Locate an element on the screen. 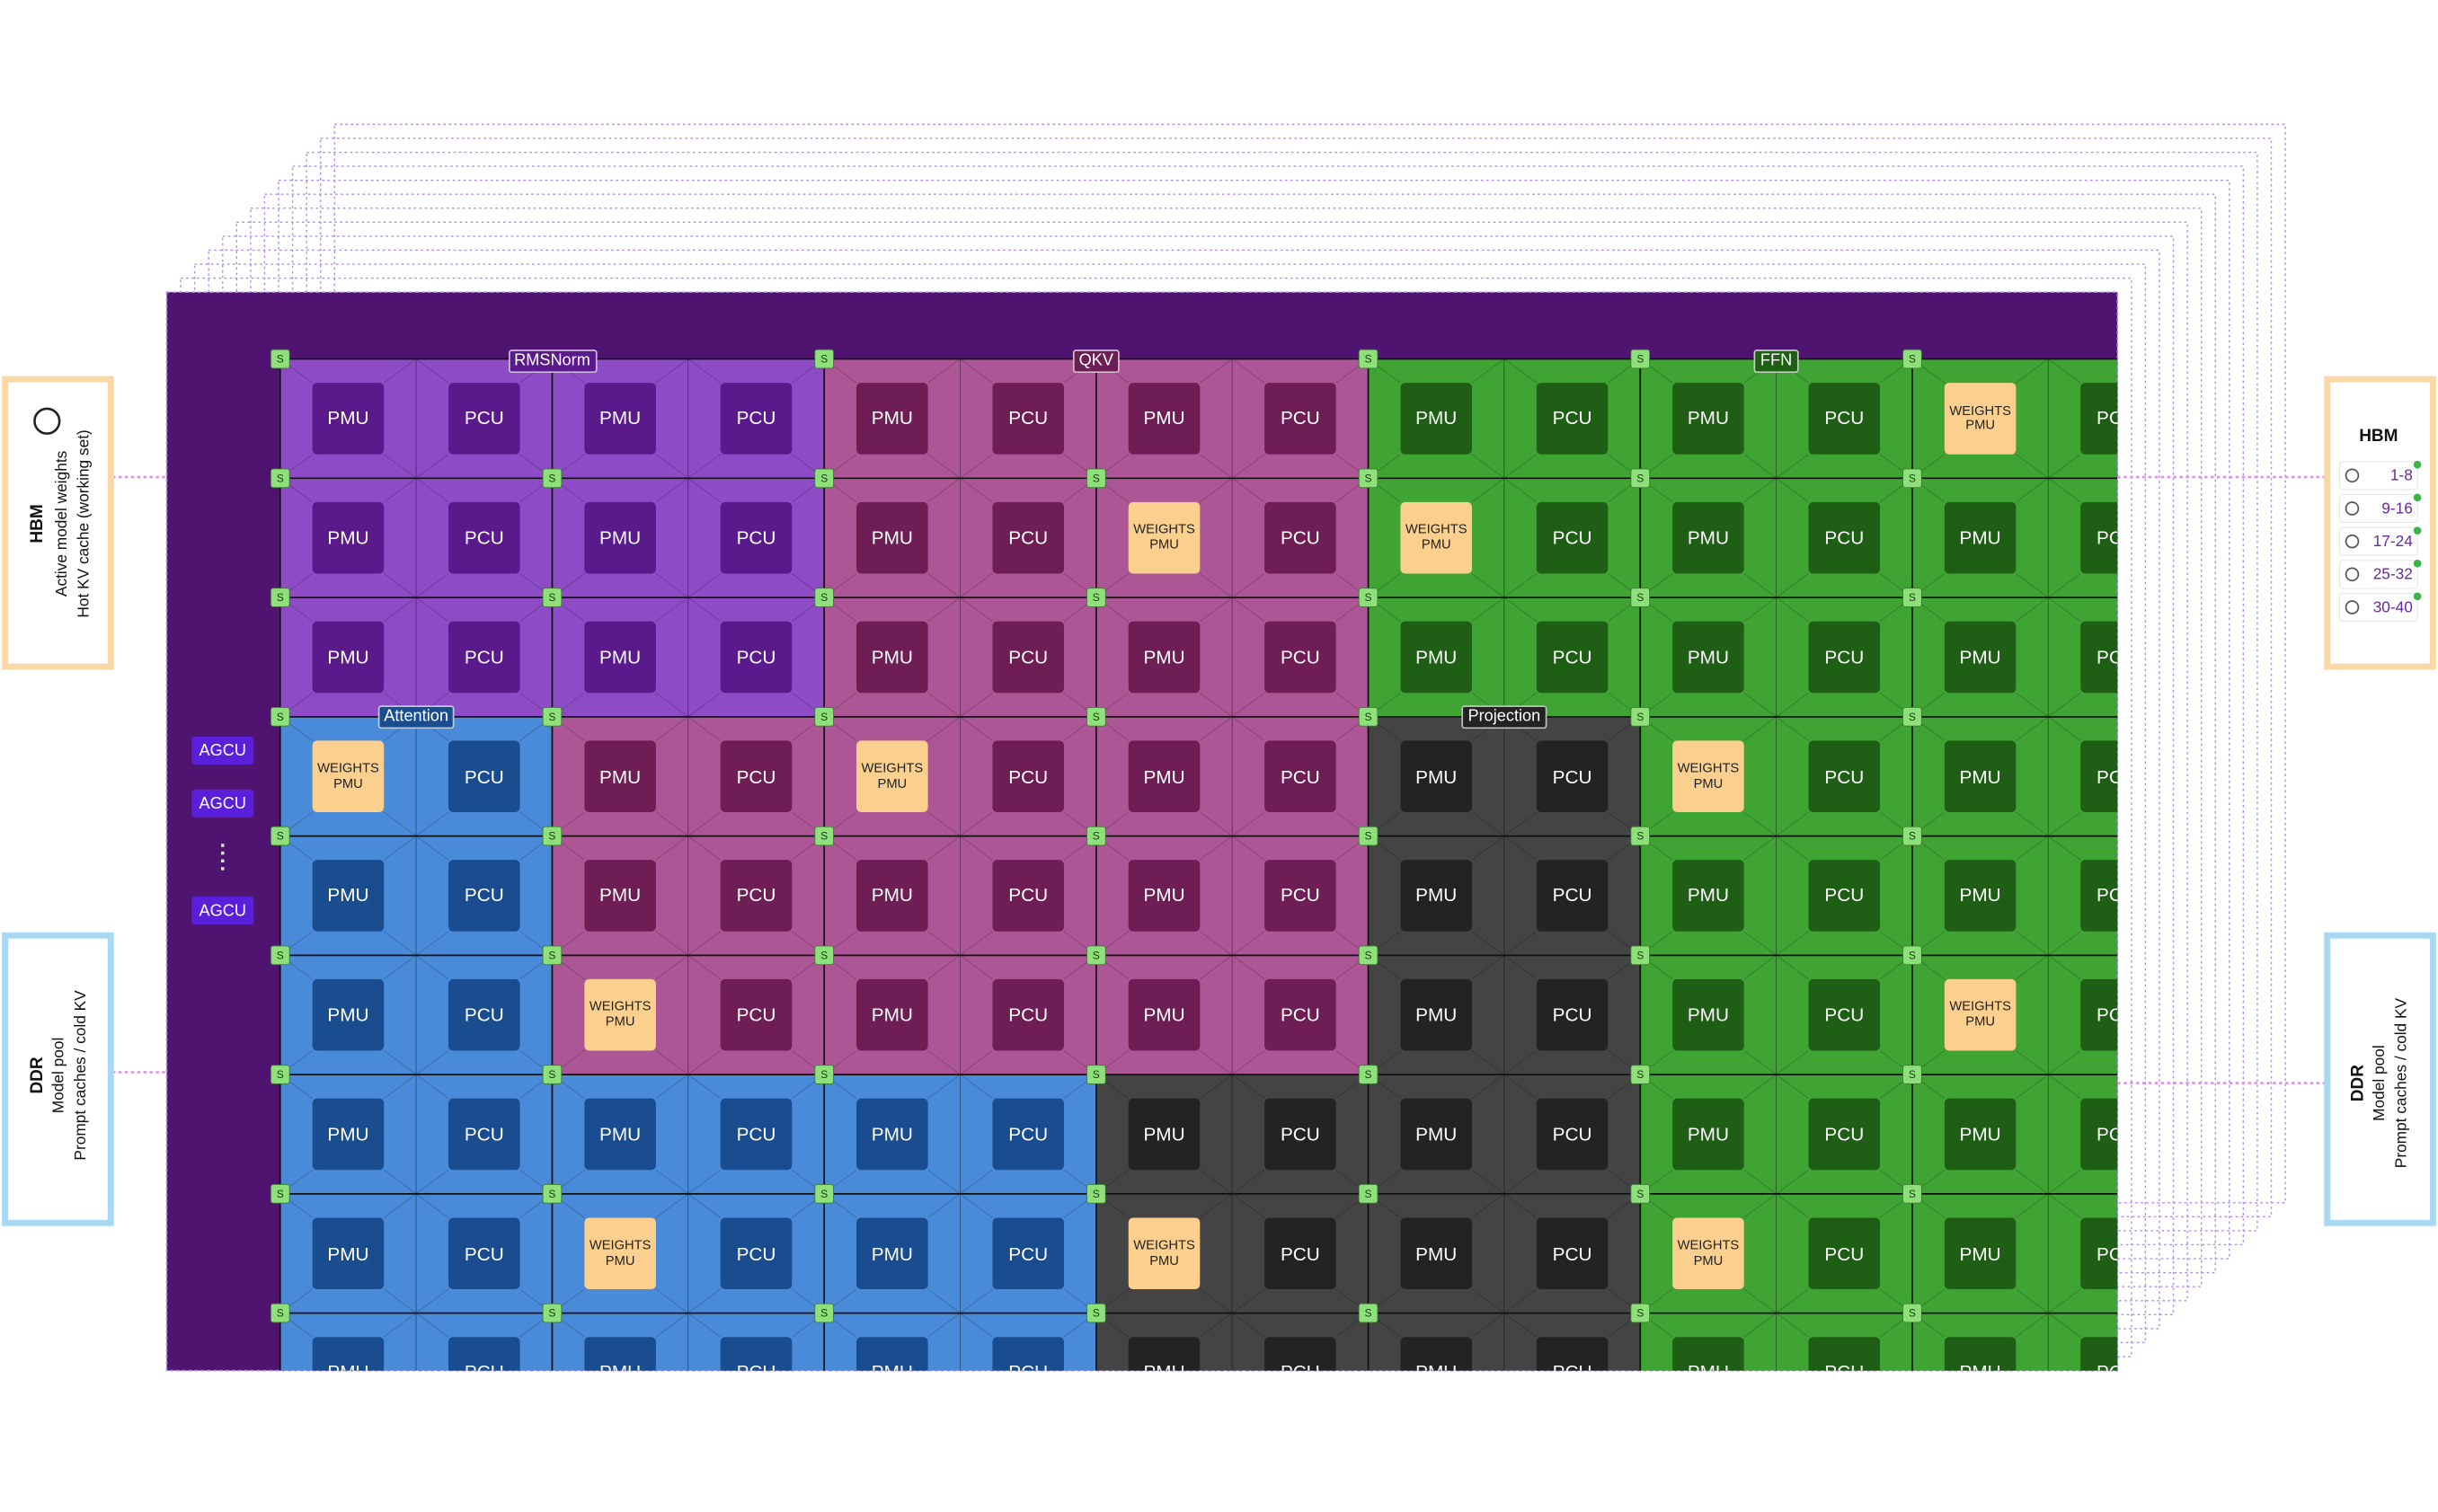  section-label: RMSNorm is located at coordinates (552, 361).